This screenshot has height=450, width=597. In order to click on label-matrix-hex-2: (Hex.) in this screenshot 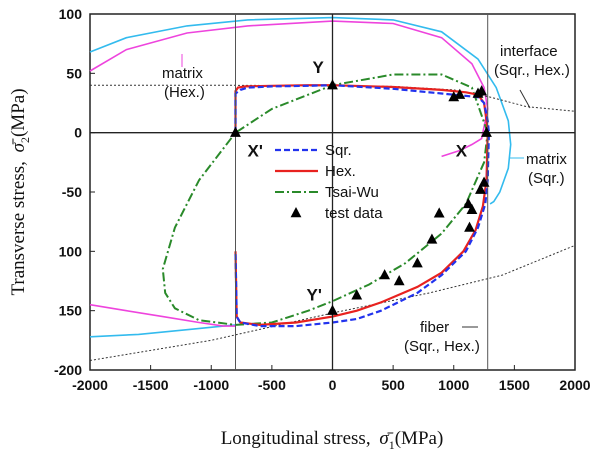, I will do `click(184, 92)`.